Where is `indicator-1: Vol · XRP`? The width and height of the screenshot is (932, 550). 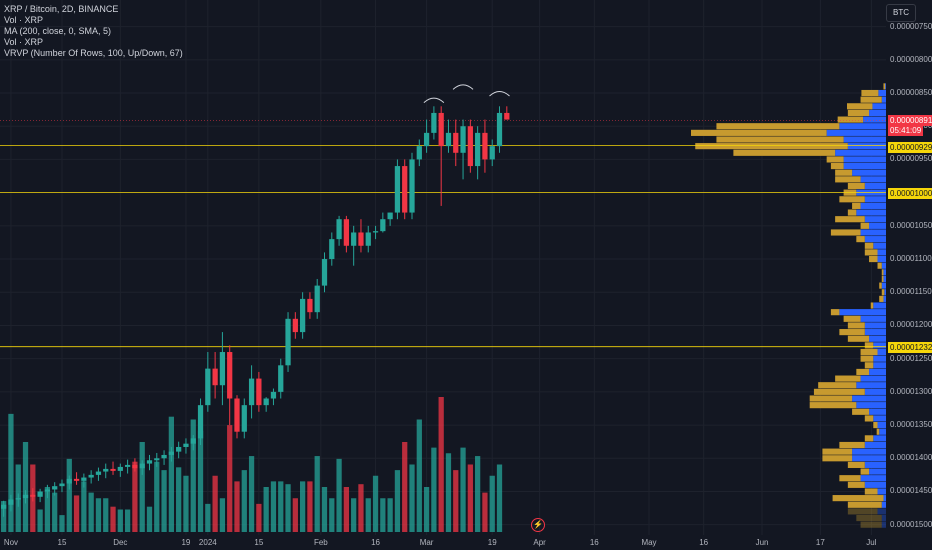 indicator-1: Vol · XRP is located at coordinates (24, 20).